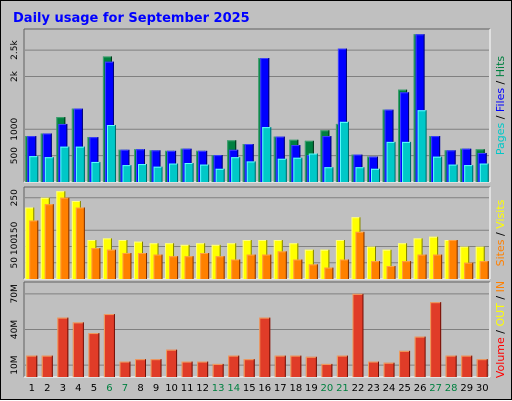  What do you see at coordinates (295, 388) in the screenshot?
I see `day-label: 18` at bounding box center [295, 388].